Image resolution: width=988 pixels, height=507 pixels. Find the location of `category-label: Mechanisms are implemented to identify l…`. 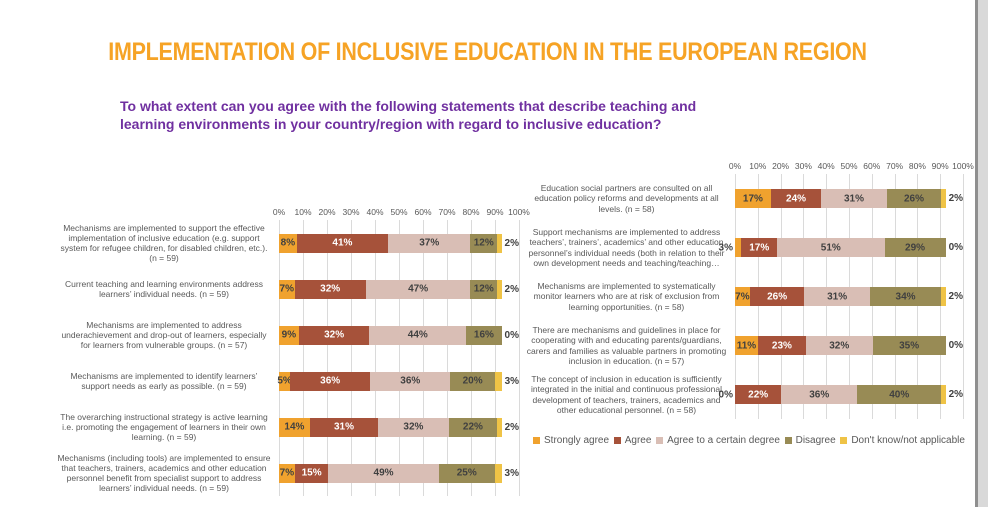

category-label: Mechanisms are implemented to identify l… is located at coordinates (164, 380).